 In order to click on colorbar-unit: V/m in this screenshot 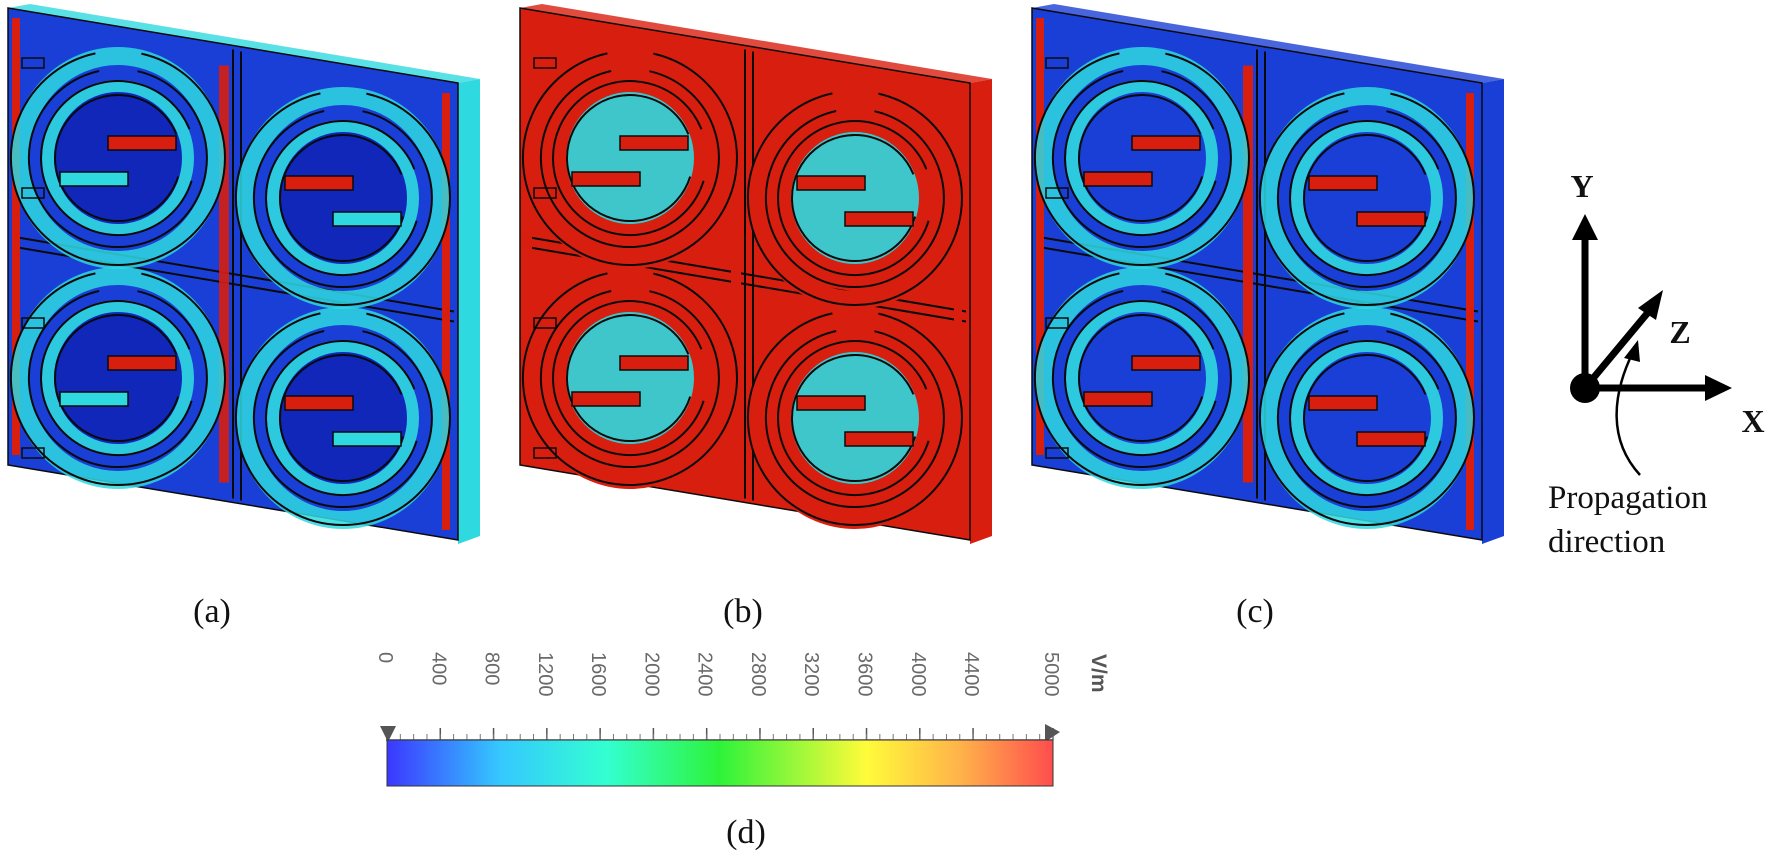, I will do `click(1098, 673)`.